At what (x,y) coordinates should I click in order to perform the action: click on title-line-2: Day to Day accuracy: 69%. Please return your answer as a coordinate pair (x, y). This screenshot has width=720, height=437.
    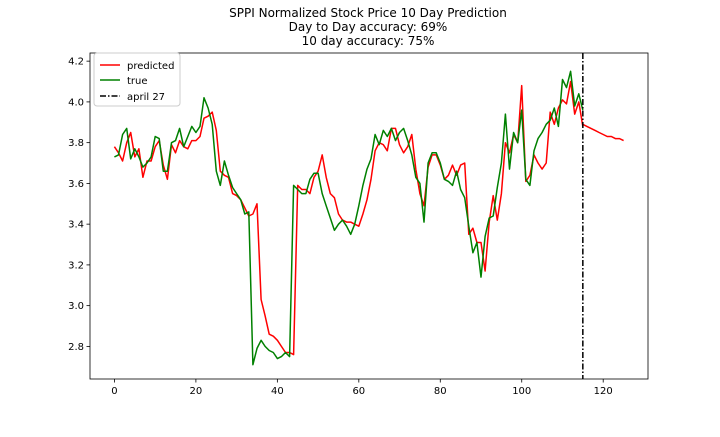
    Looking at the image, I should click on (368, 27).